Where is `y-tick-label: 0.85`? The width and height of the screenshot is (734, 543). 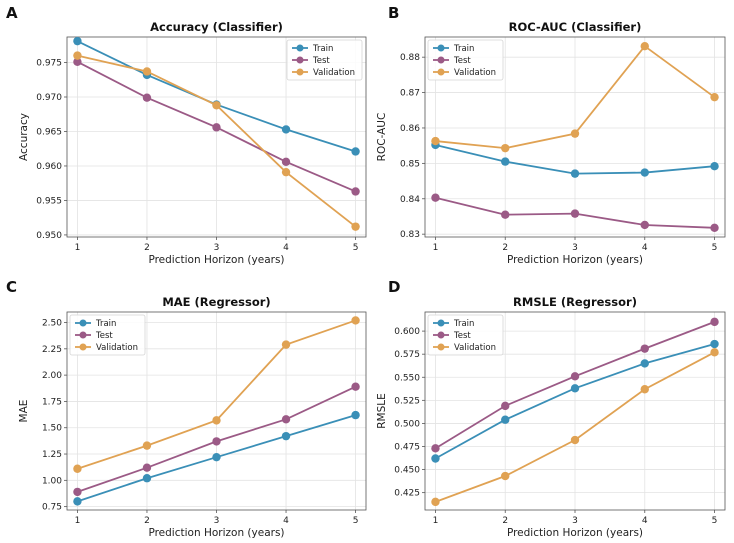 y-tick-label: 0.85 is located at coordinates (410, 164).